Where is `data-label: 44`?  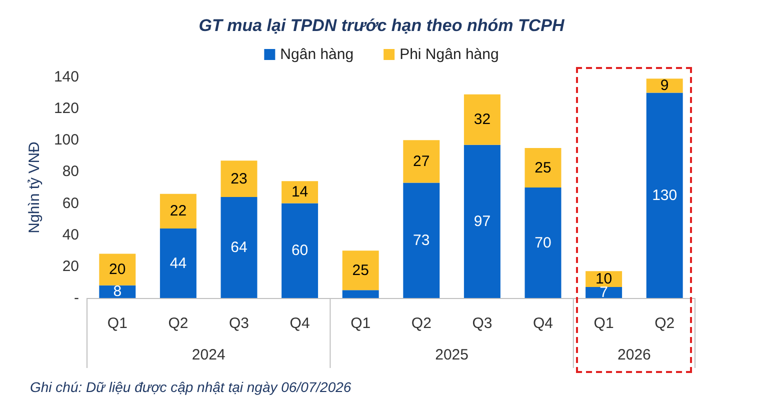
data-label: 44 is located at coordinates (178, 263).